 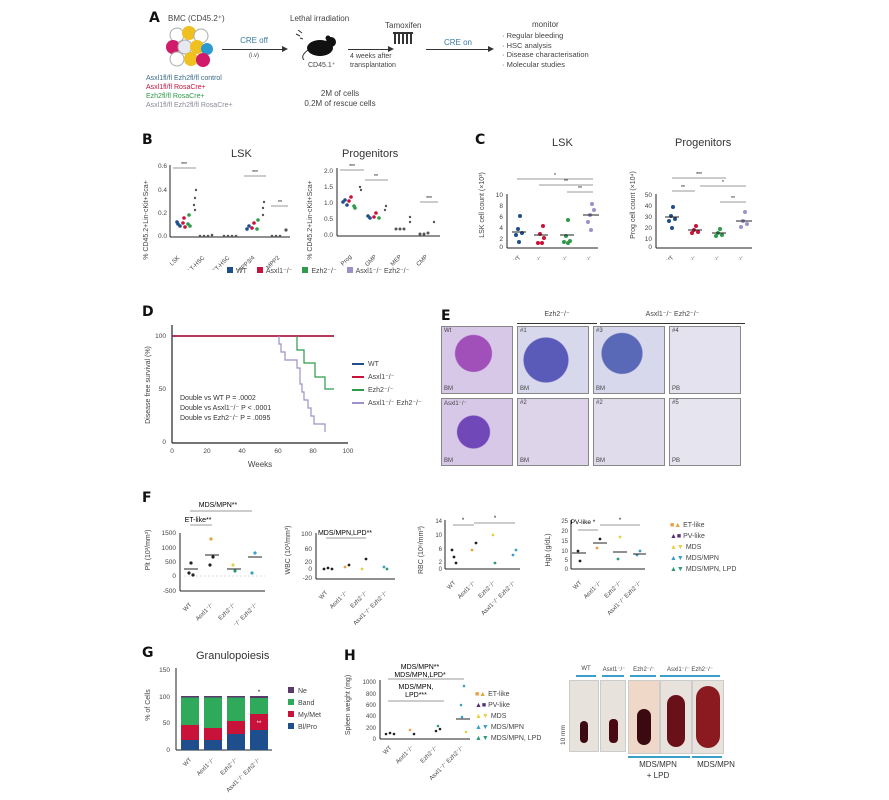 I want to click on svg-text: 4, so click(x=501, y=228).